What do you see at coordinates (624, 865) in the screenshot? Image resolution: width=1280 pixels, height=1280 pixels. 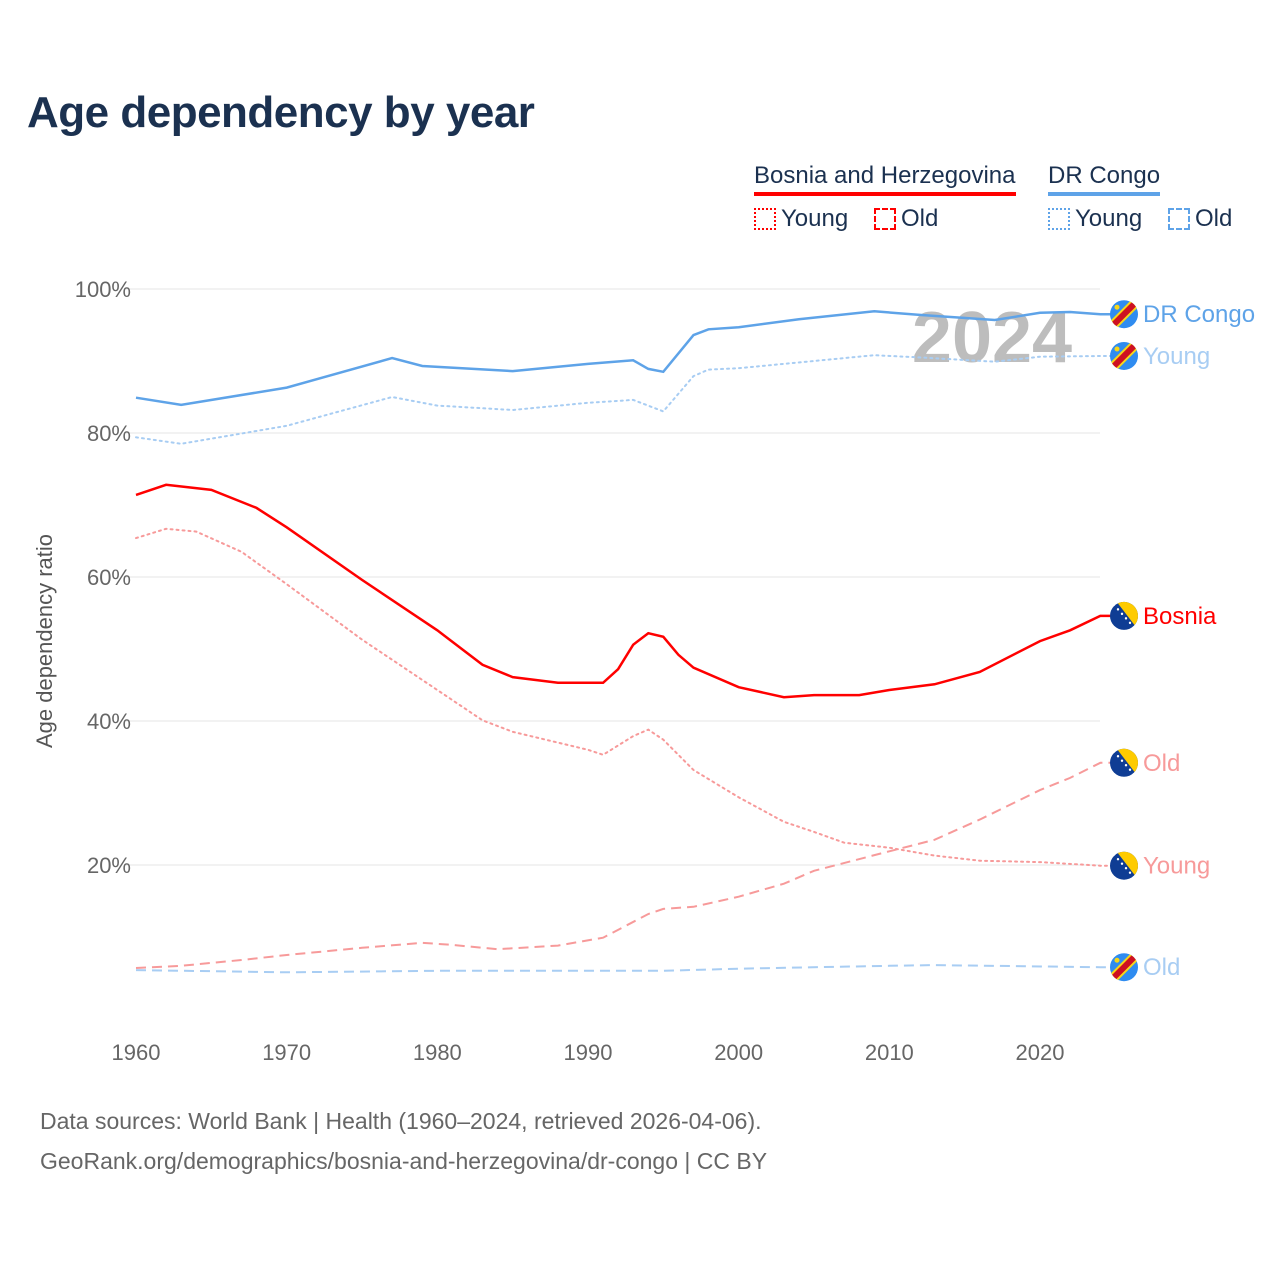 I see `series-line-bosnia-old` at bounding box center [624, 865].